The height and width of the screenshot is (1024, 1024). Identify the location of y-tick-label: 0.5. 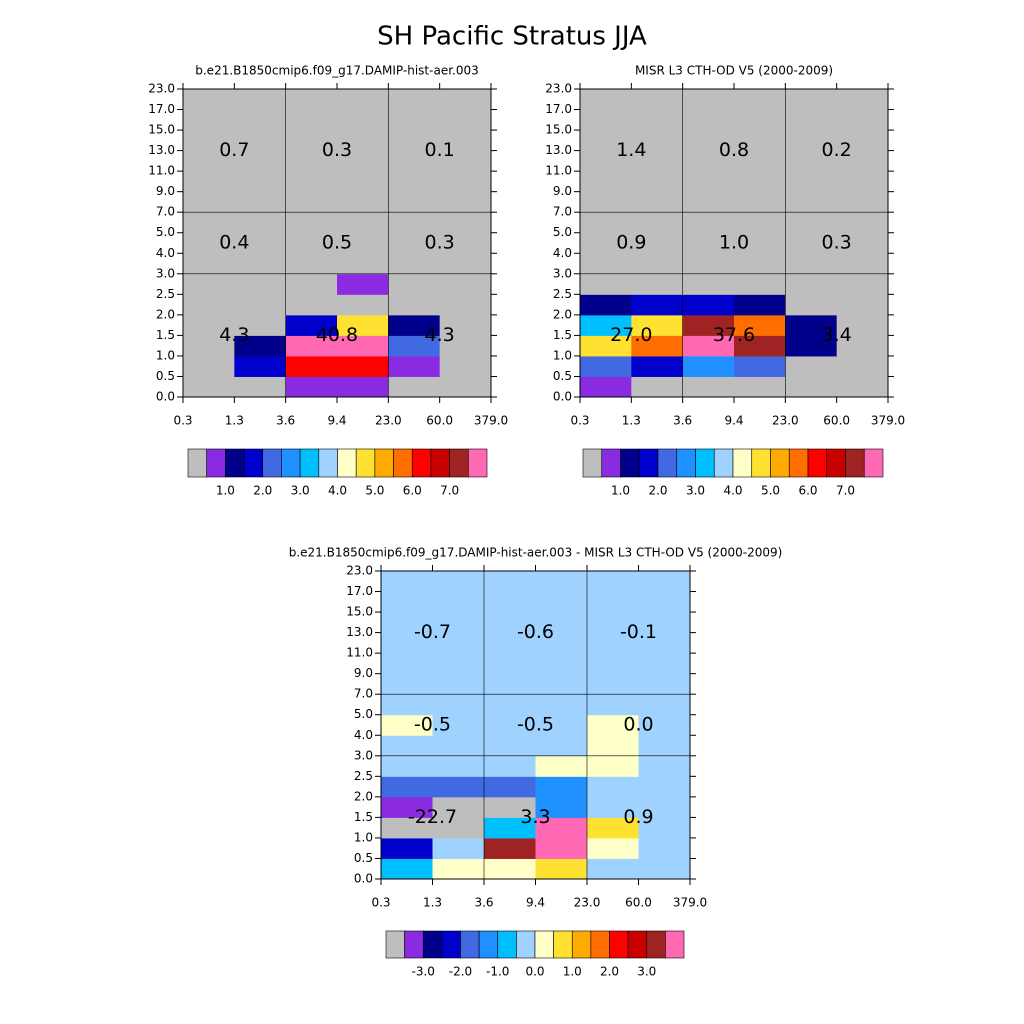
(363, 858).